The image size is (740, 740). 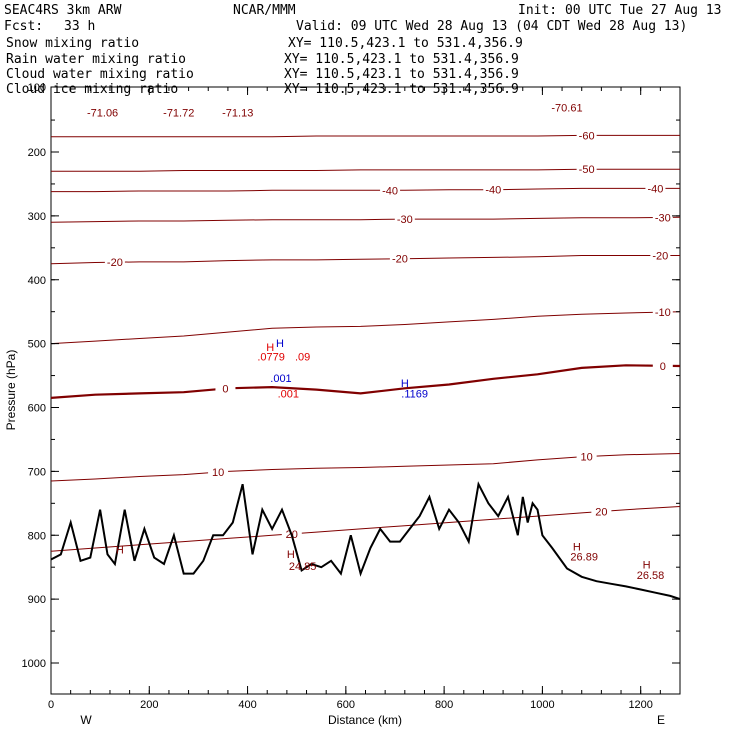 What do you see at coordinates (149, 705) in the screenshot?
I see `x-tick-label: 200` at bounding box center [149, 705].